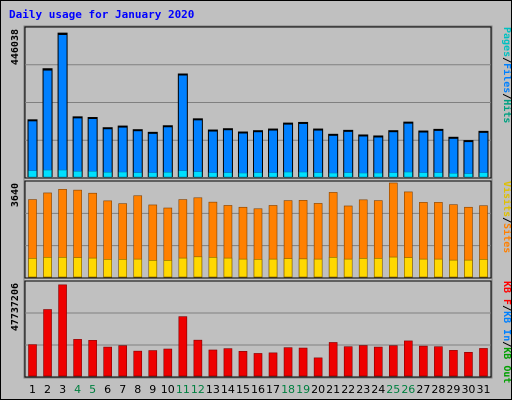 The width and height of the screenshot is (512, 400). I want to click on legend: Visits/Sites, so click(506, 217).